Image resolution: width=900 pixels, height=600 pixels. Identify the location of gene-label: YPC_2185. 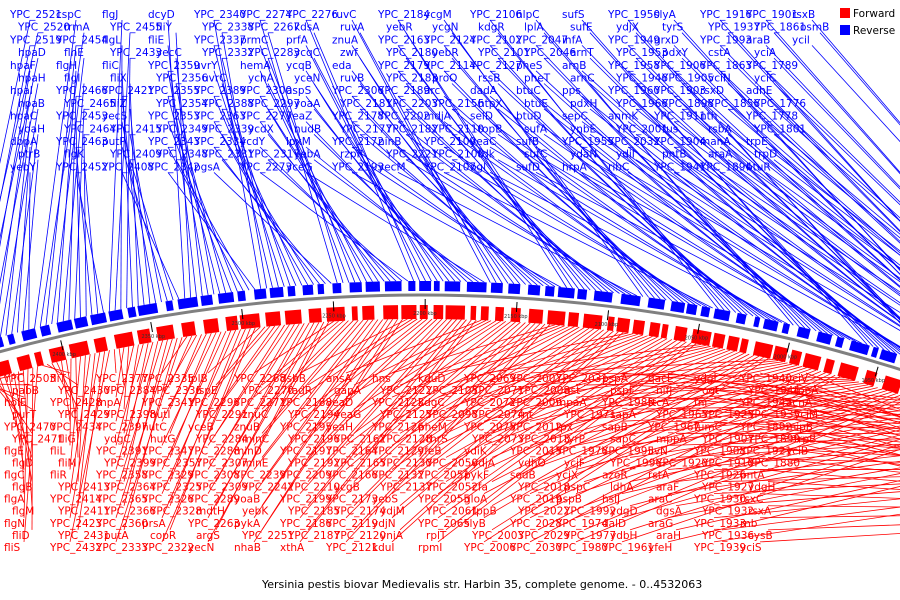
(313, 512).